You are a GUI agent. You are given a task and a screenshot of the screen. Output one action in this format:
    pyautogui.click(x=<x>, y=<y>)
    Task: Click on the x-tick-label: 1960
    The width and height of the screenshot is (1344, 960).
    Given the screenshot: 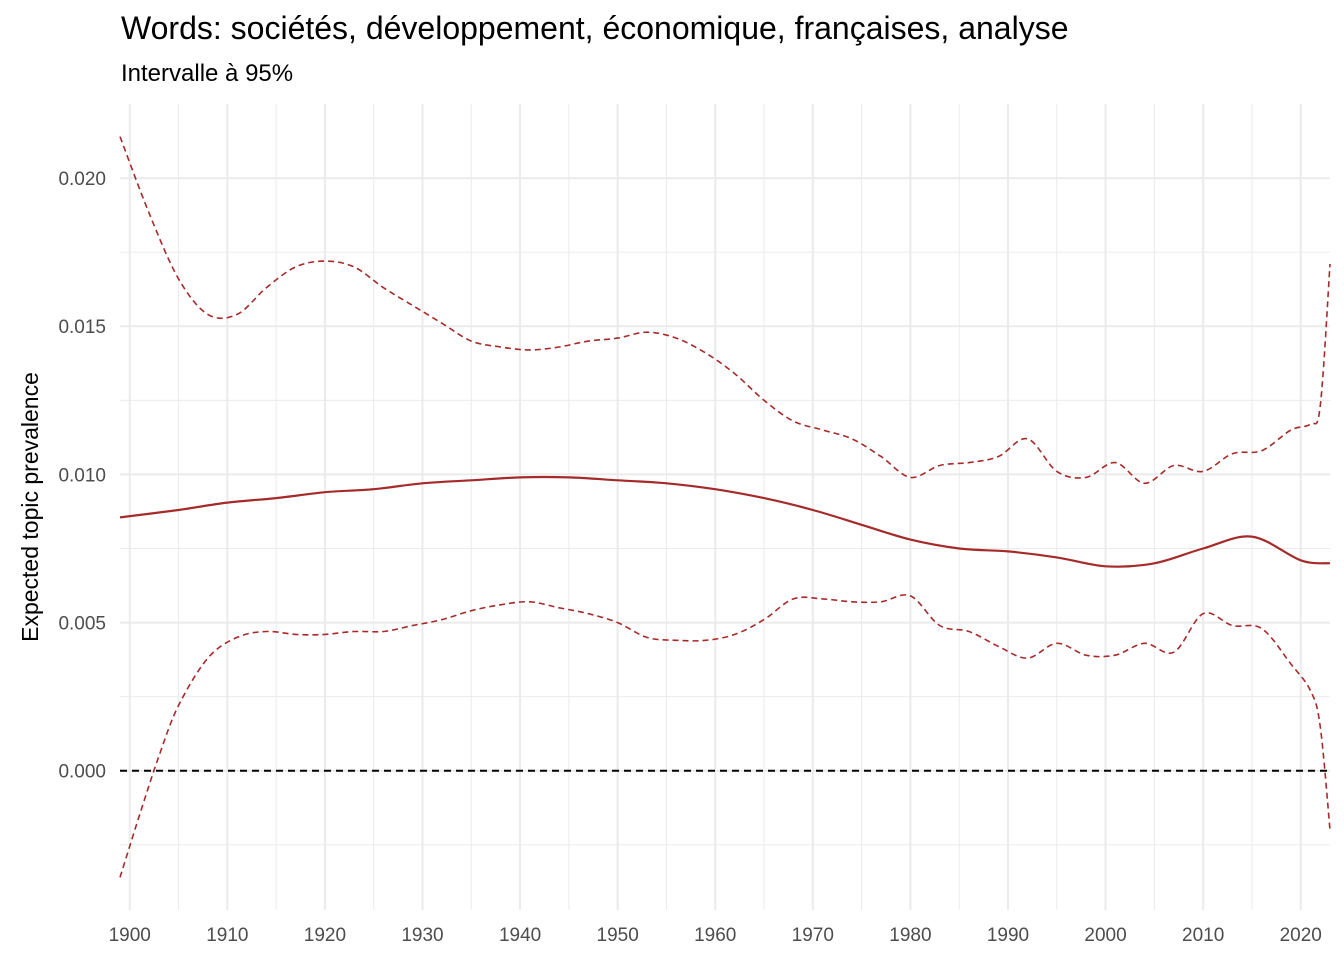 What is the action you would take?
    pyautogui.click(x=715, y=935)
    